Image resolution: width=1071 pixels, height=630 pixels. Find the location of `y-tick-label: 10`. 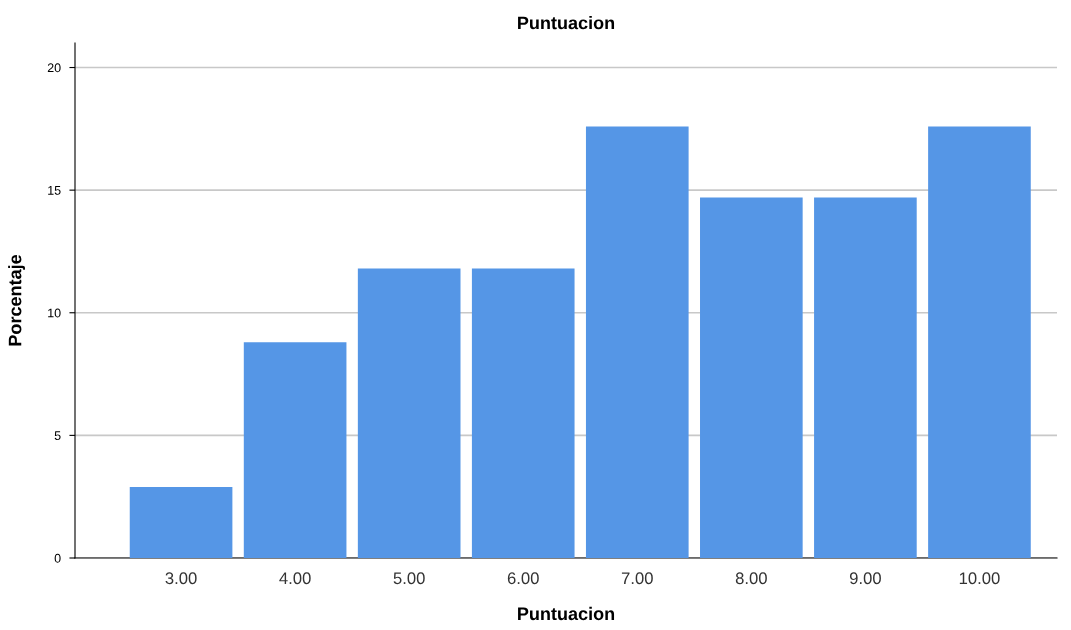

y-tick-label: 10 is located at coordinates (54, 313).